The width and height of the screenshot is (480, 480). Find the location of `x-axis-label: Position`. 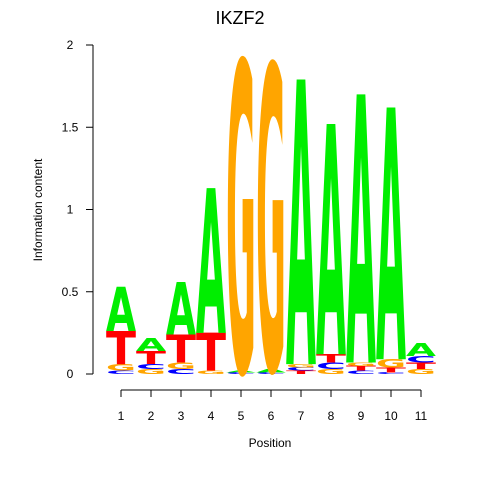

x-axis-label: Position is located at coordinates (270, 443).